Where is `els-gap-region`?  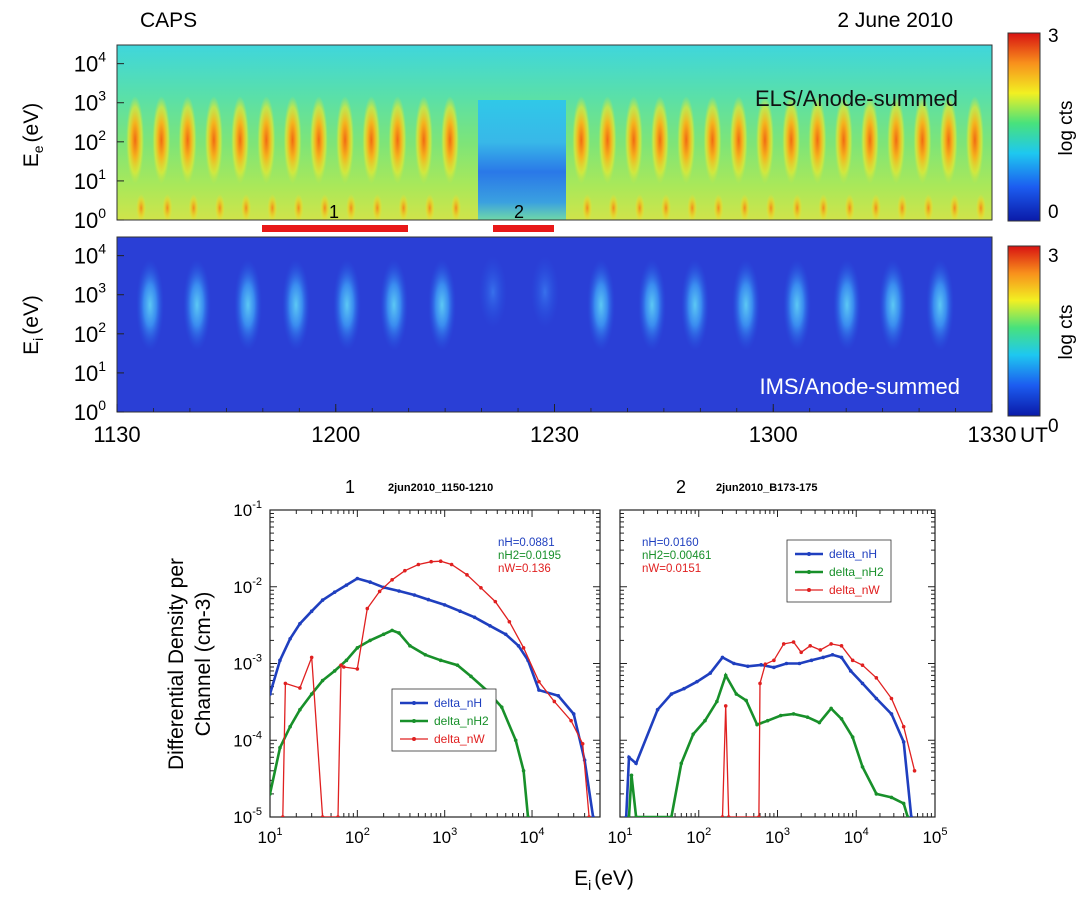 els-gap-region is located at coordinates (522, 160).